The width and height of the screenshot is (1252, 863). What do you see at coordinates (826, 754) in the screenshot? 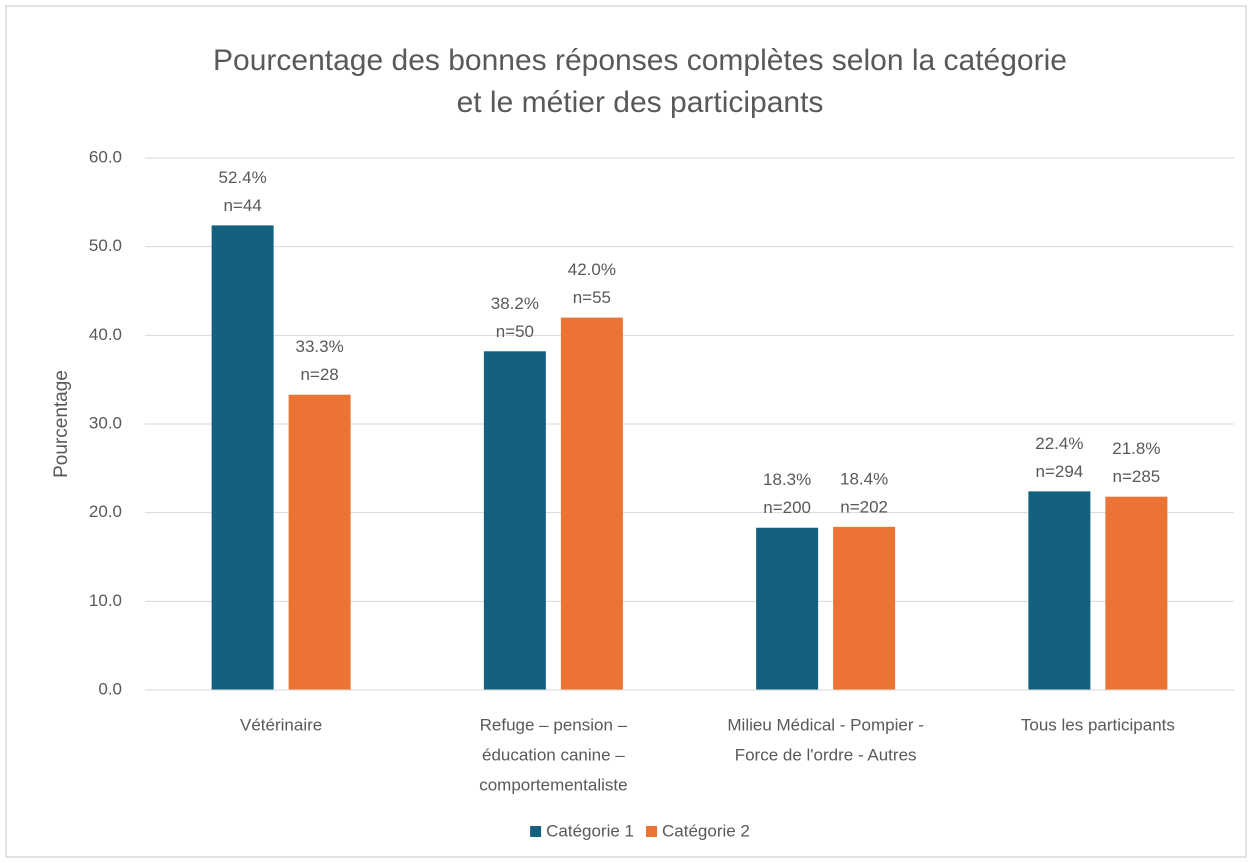
I see `x-tick-label: Force de l'ordre - Autres` at bounding box center [826, 754].